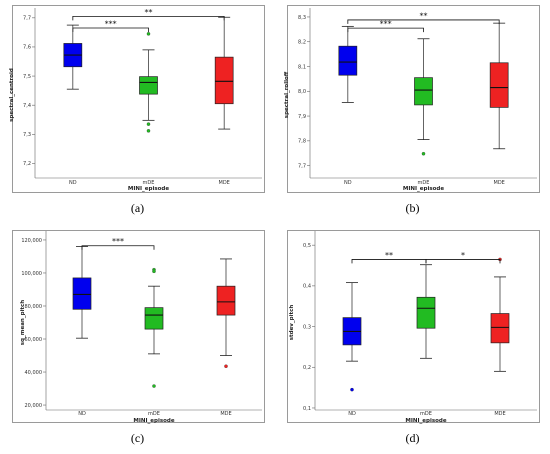  Describe the element at coordinates (302, 18) in the screenshot. I see `y-tick-label: 8,3` at that location.